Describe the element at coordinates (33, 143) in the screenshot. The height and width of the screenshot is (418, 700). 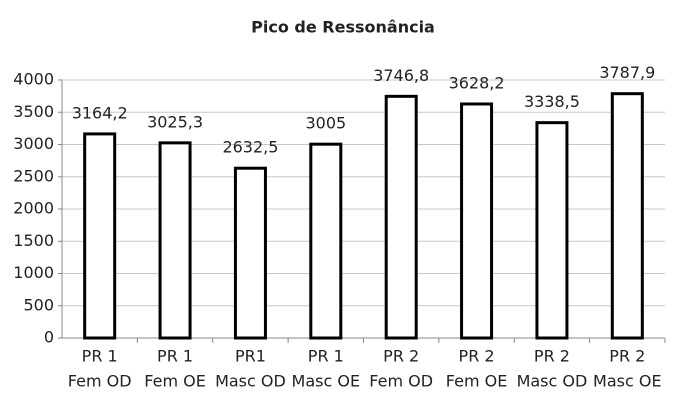
I see `y-tick-label: 3000` at that location.